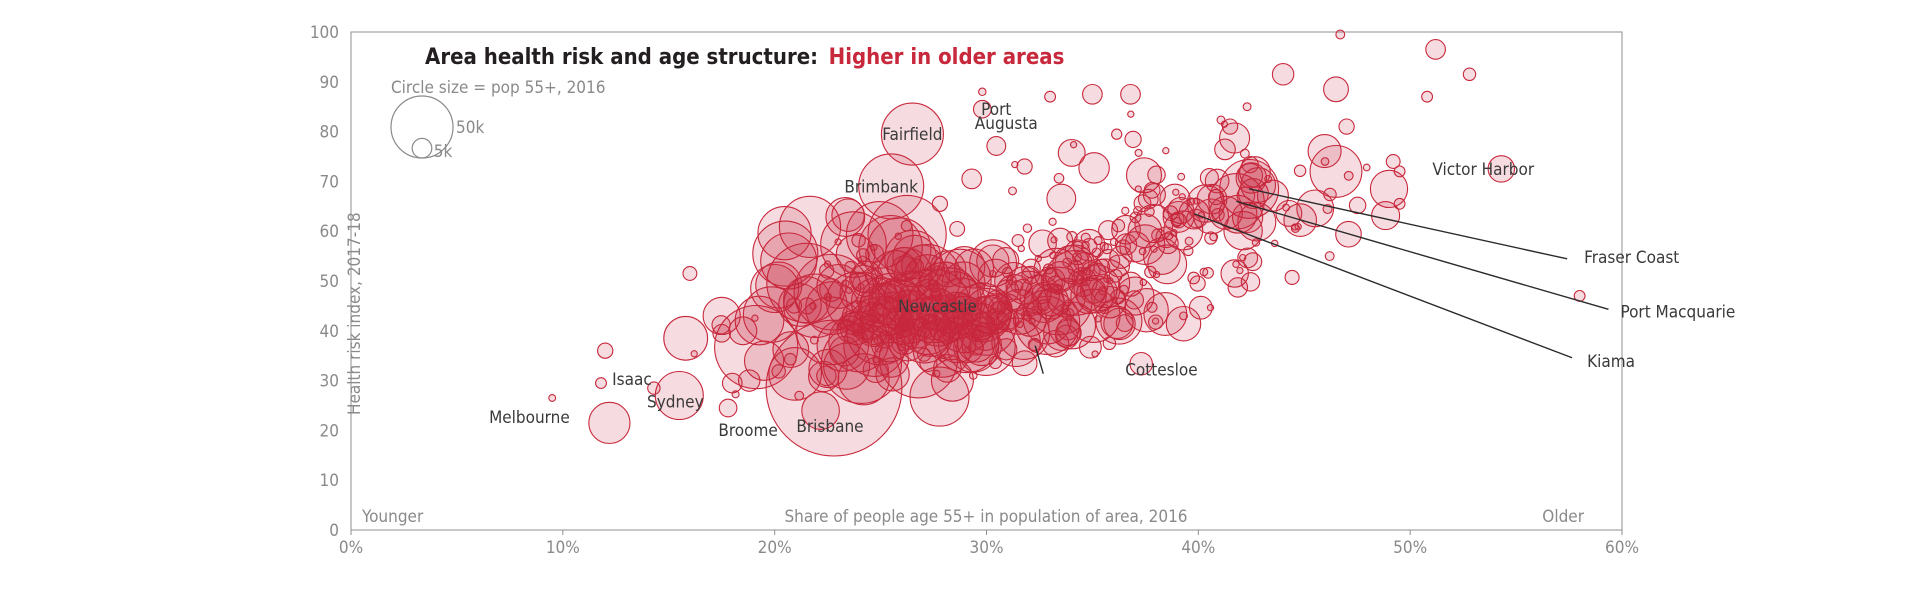 This screenshot has height=600, width=1920. Describe the element at coordinates (329, 133) in the screenshot. I see `y-tick-label: 80` at that location.